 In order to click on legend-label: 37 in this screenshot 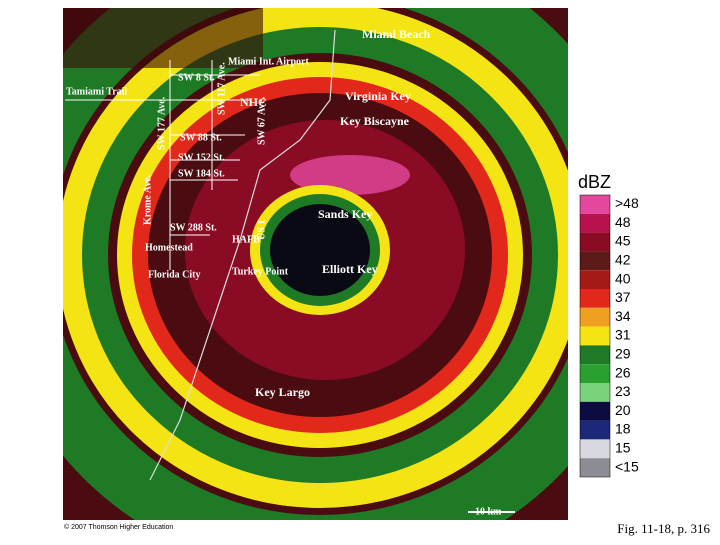, I will do `click(623, 297)`.